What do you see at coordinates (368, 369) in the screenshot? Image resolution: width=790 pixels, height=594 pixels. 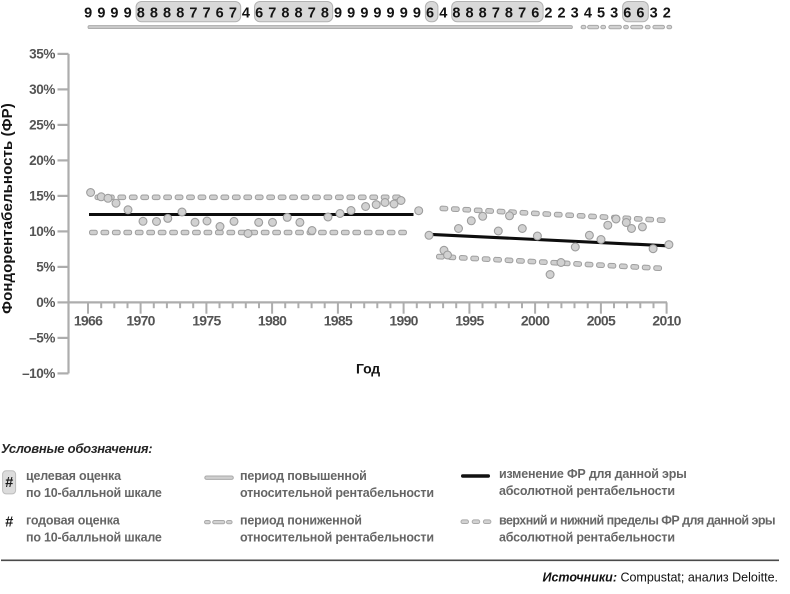 I see `svg-text: Год` at bounding box center [368, 369].